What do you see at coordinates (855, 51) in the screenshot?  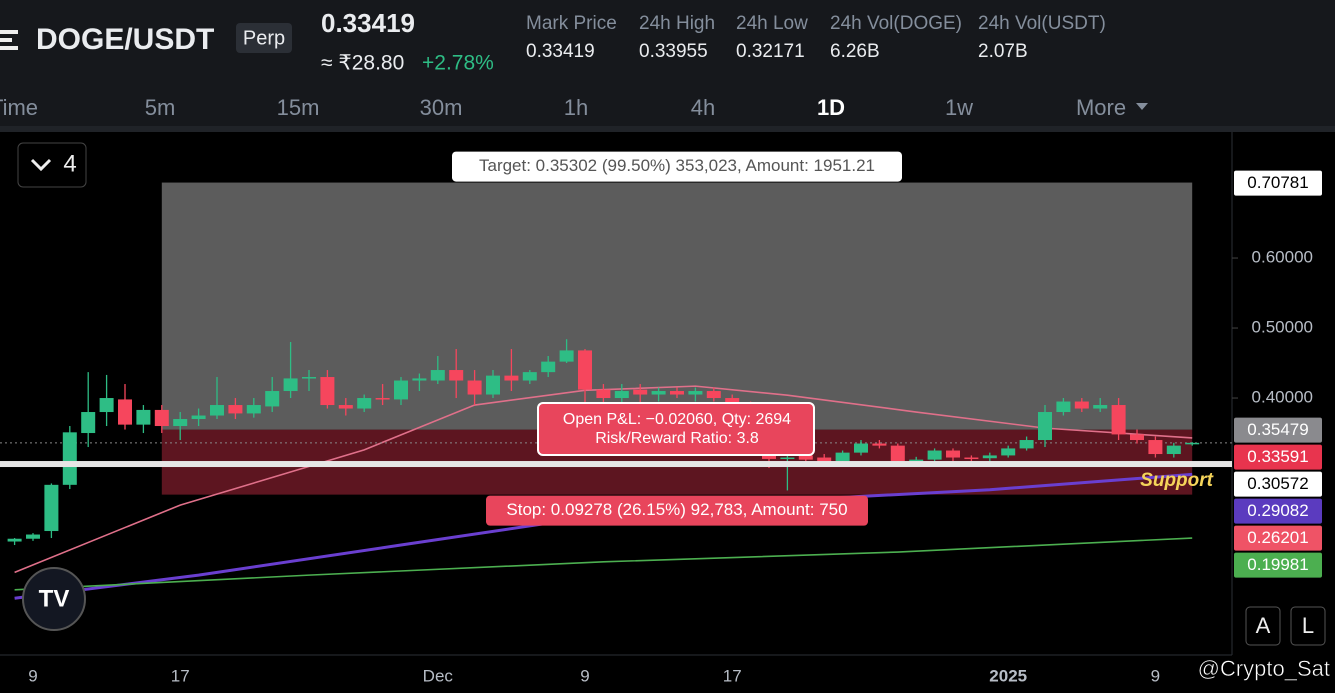 I see `stat-value: 6.26B` at bounding box center [855, 51].